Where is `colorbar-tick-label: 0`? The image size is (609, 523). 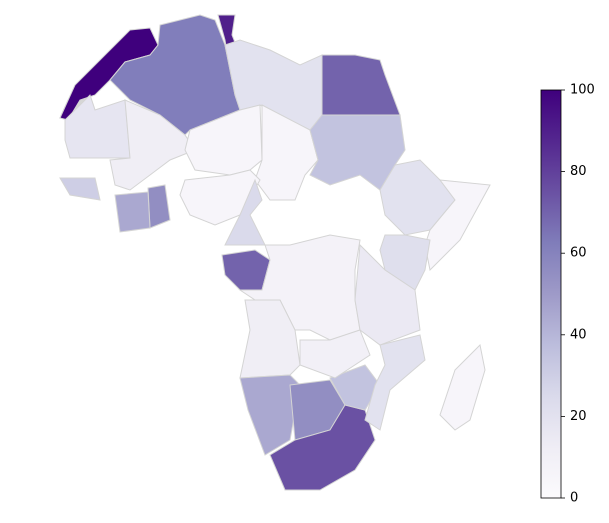
colorbar-tick-label: 0 is located at coordinates (574, 498).